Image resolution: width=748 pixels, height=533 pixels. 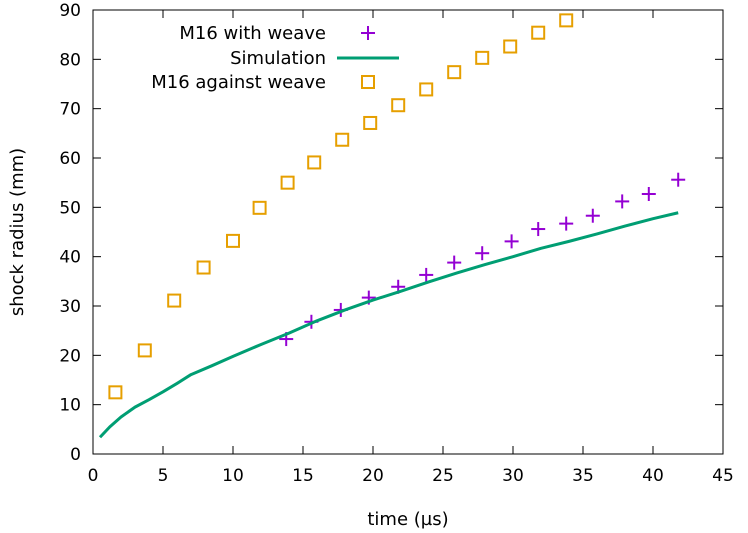 I want to click on x-tick-label: 0, so click(x=93, y=476).